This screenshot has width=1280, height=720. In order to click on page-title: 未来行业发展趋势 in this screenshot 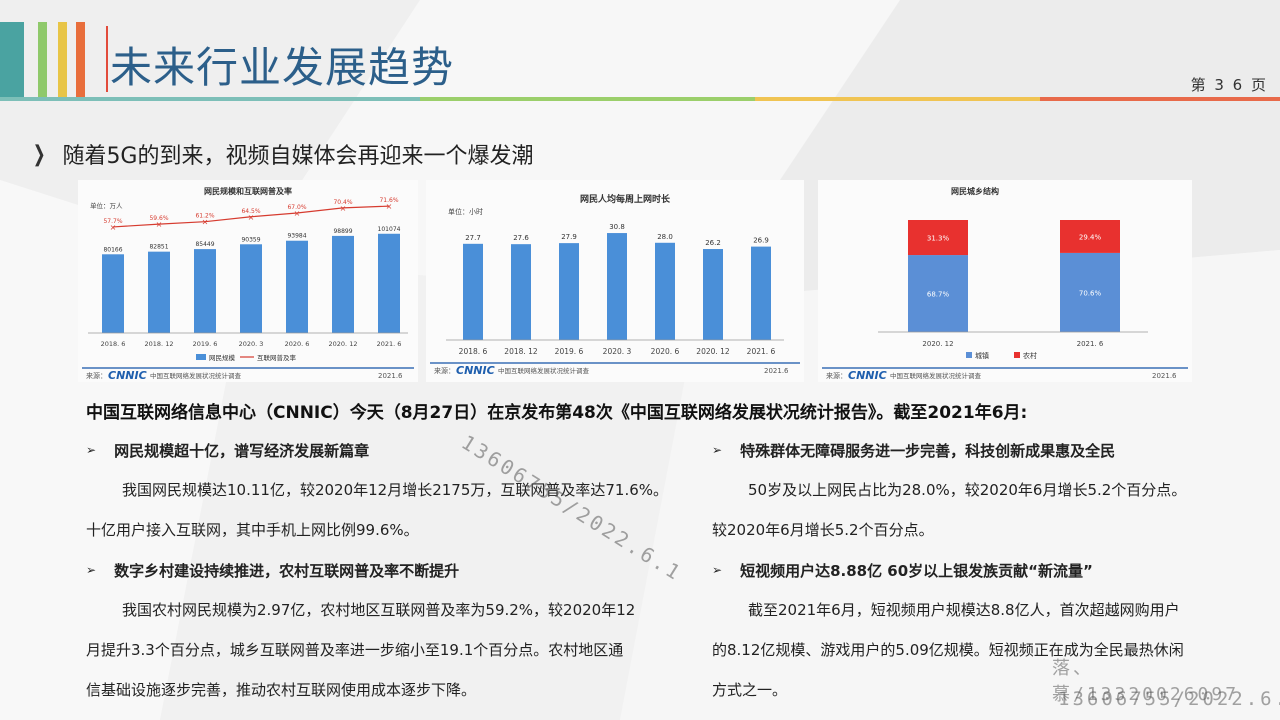, I will do `click(282, 67)`.